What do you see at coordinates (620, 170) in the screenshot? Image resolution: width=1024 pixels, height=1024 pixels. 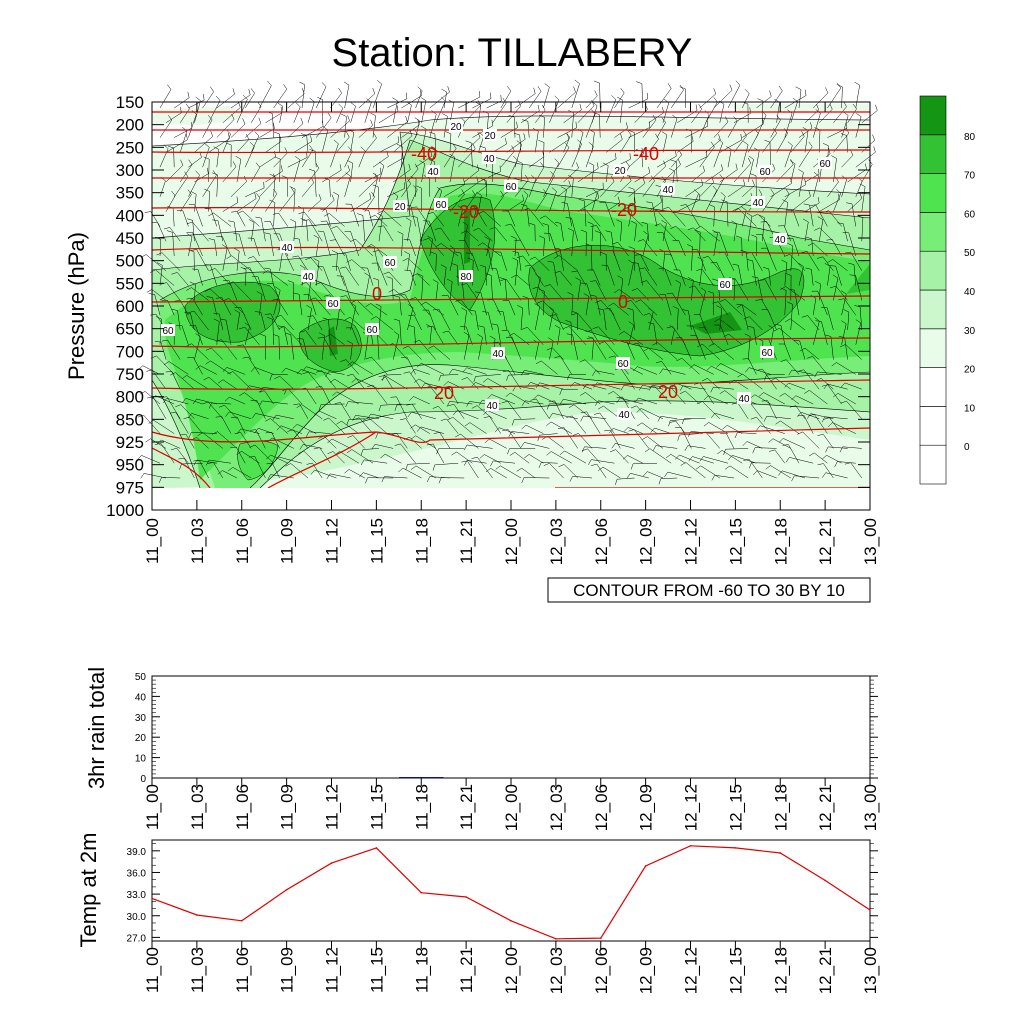 I see `rh-contour-label-bg` at bounding box center [620, 170].